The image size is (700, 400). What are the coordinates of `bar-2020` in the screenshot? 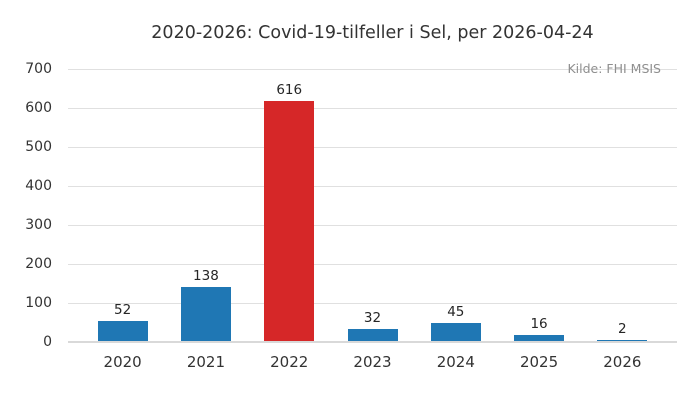 It's located at (122, 331).